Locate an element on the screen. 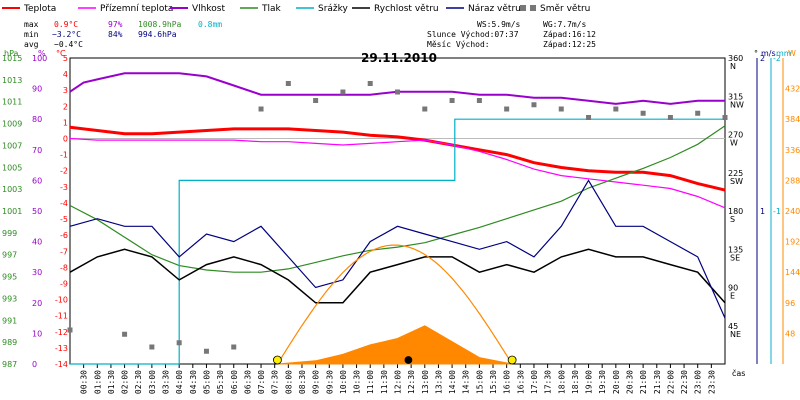 This screenshot has width=800, height=400. direction-compass-label: SW is located at coordinates (736, 181).